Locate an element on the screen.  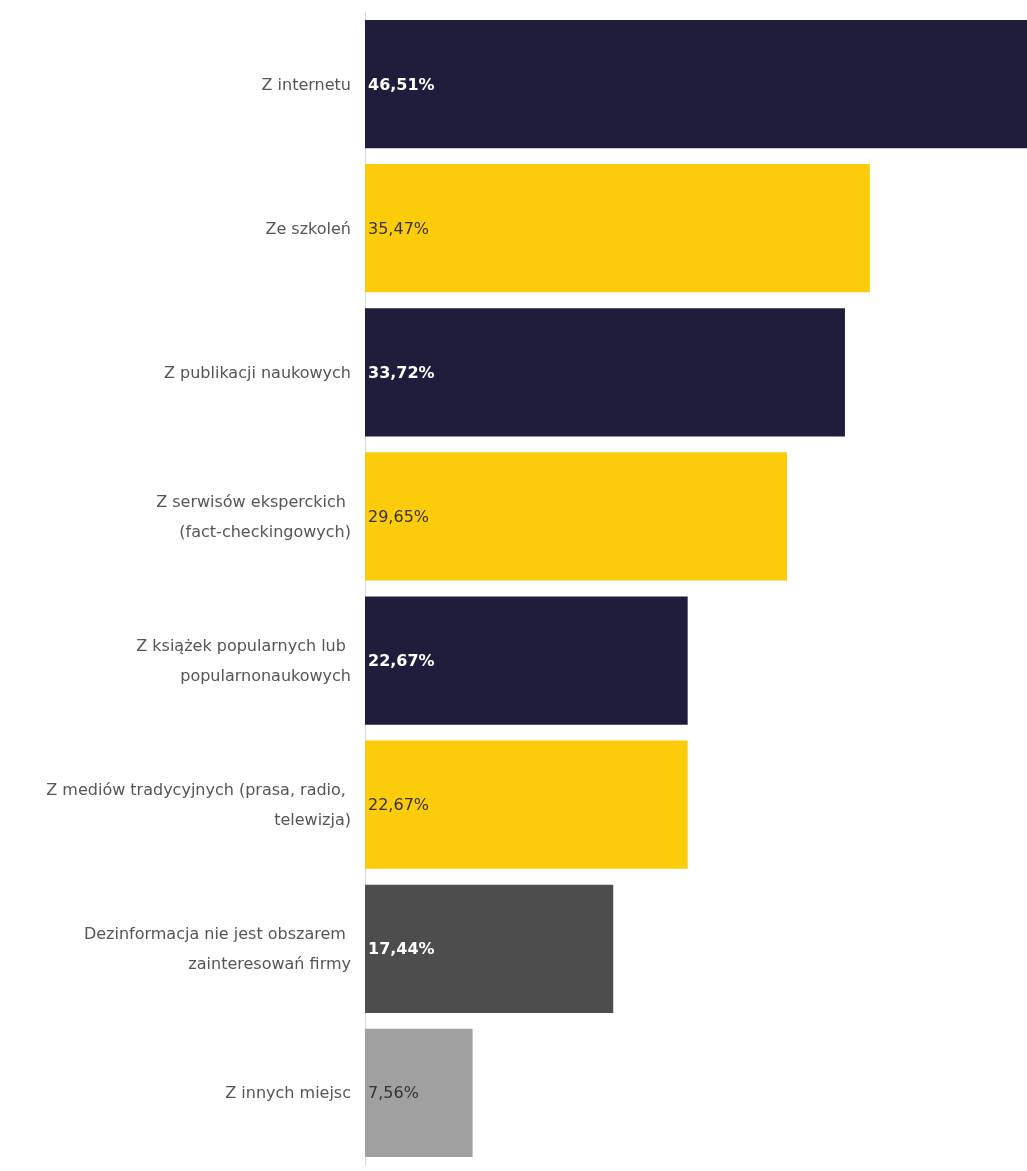
y-tick-label: Z internetu is located at coordinates (306, 84).